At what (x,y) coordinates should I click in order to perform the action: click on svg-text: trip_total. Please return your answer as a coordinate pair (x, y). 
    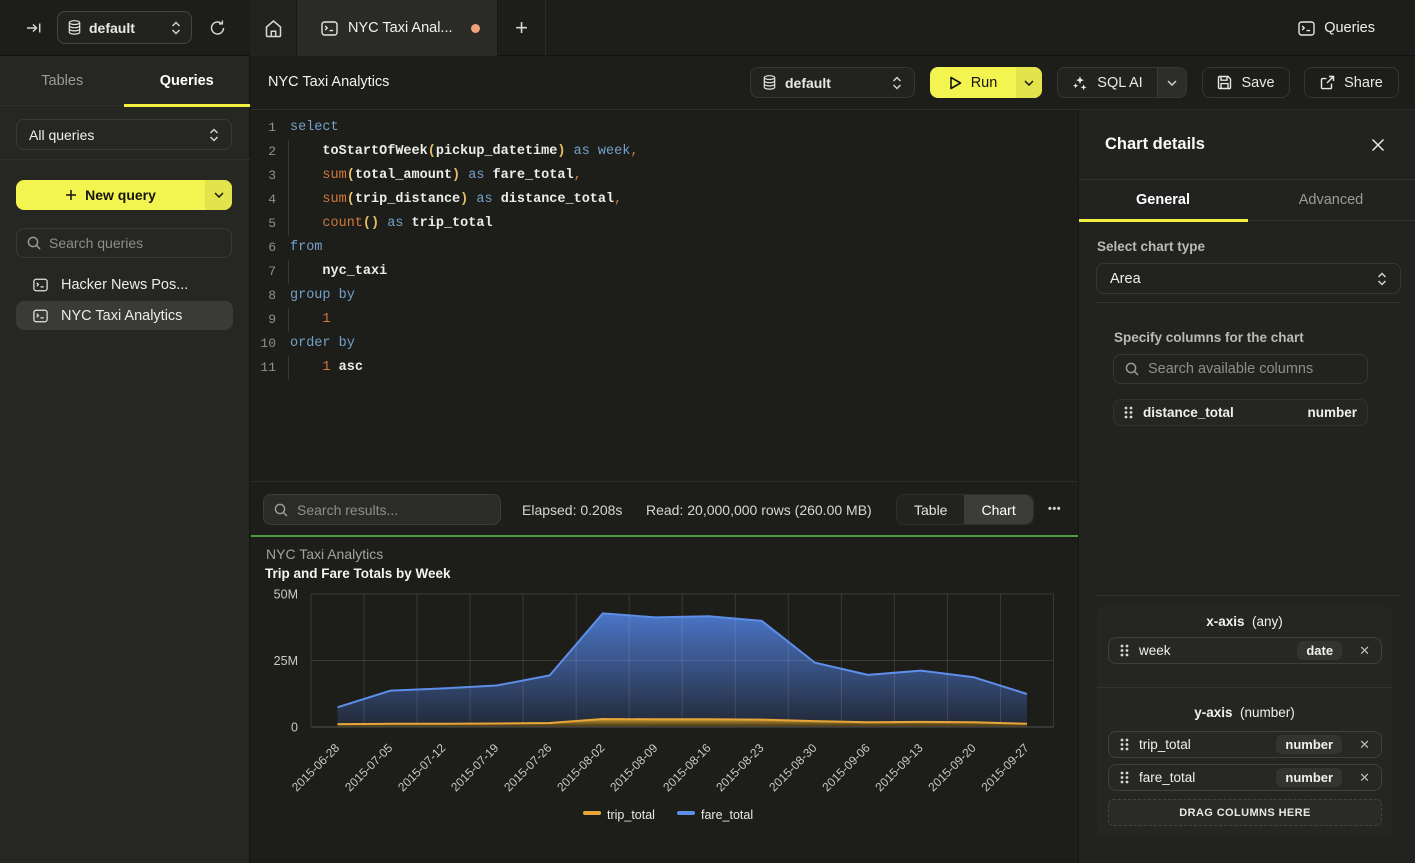
    Looking at the image, I should click on (631, 815).